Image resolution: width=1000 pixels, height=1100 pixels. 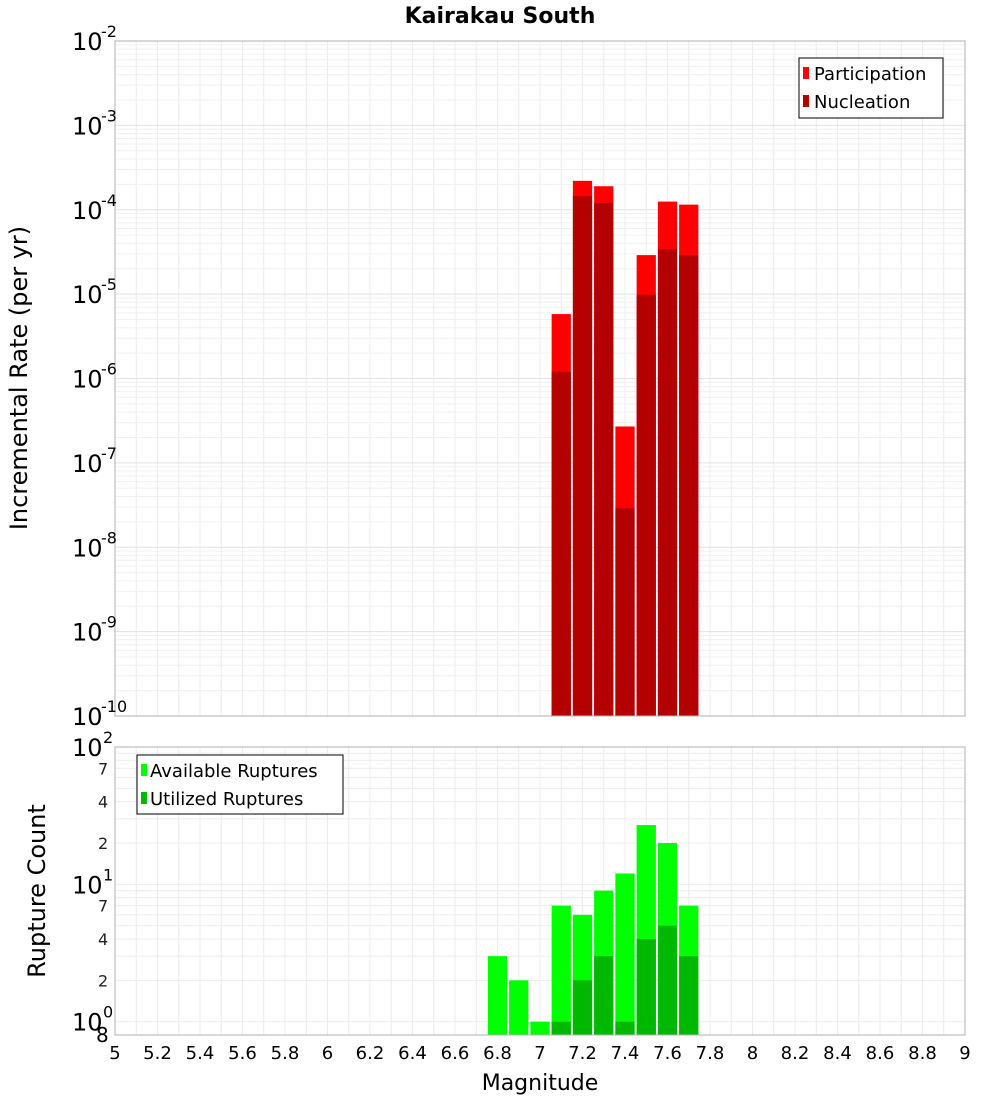 What do you see at coordinates (625, 612) in the screenshot?
I see `bar-nucleation-7.4` at bounding box center [625, 612].